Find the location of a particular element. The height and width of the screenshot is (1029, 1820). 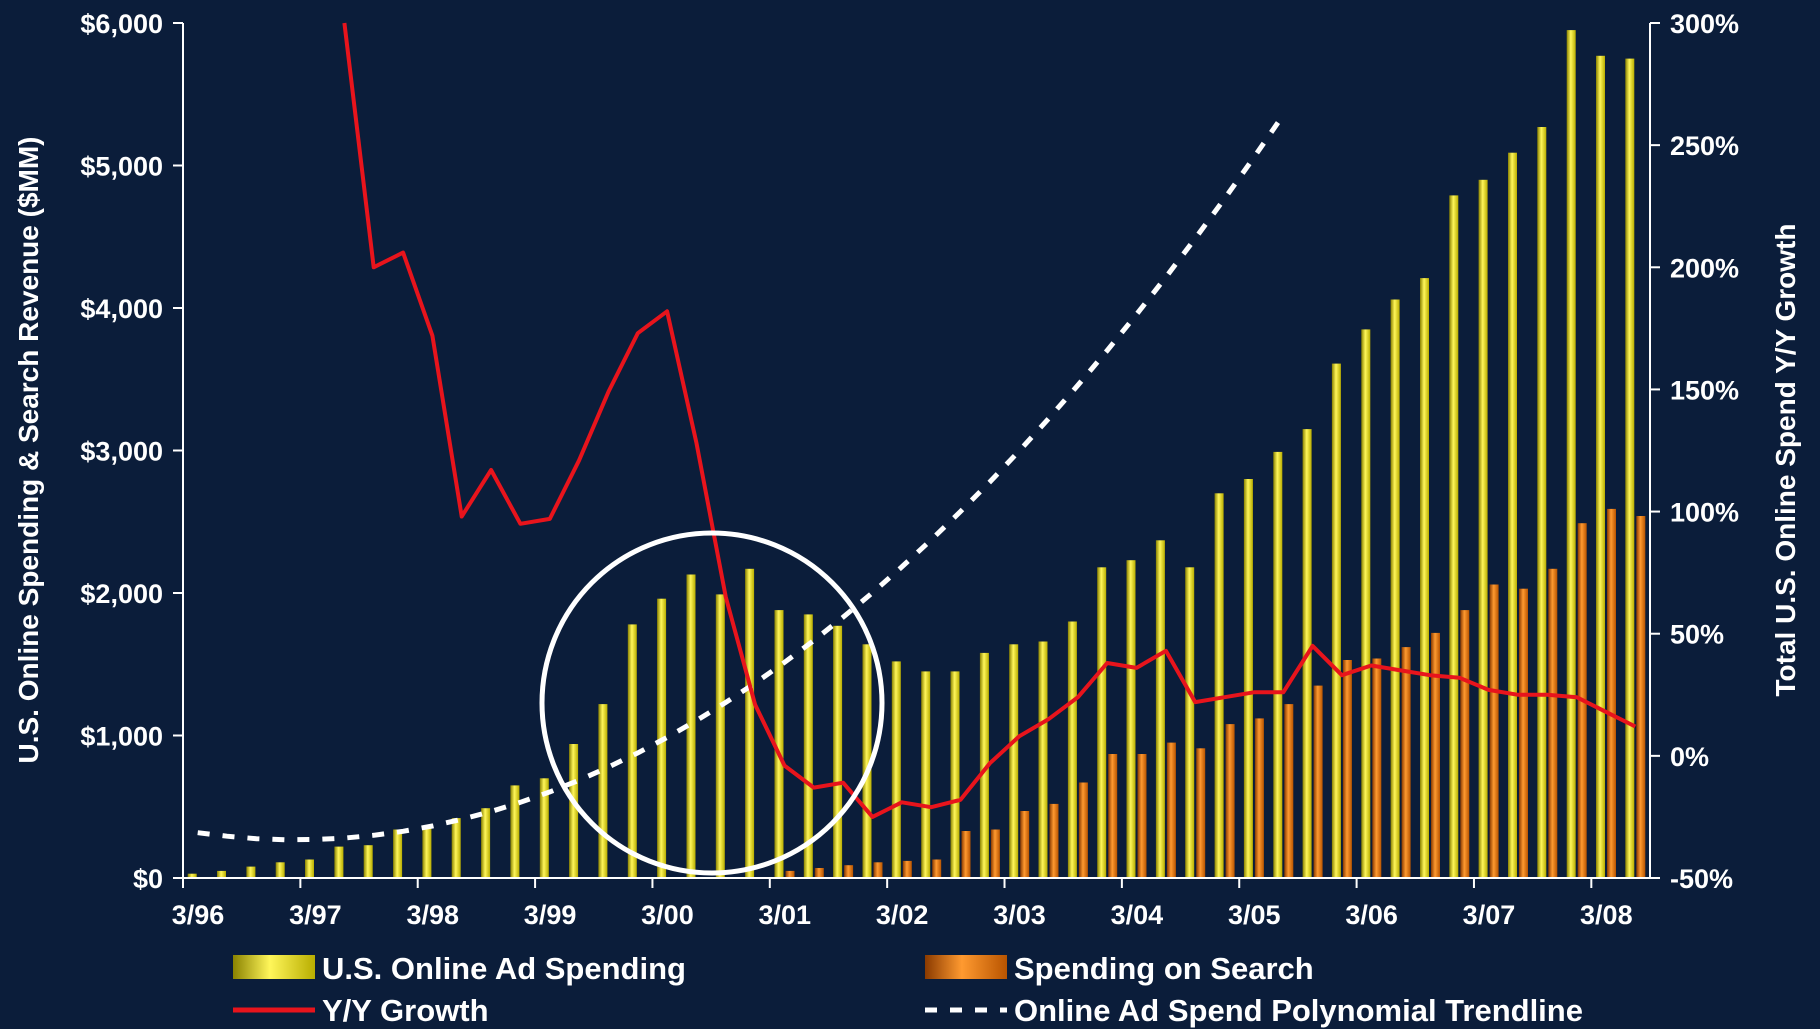

right-tick-label: 150% is located at coordinates (1704, 390).